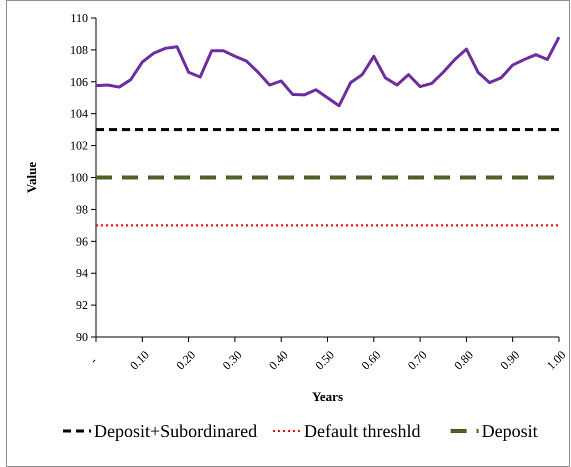 This screenshot has height=467, width=571. I want to click on y-tick-label: 106, so click(79, 81).